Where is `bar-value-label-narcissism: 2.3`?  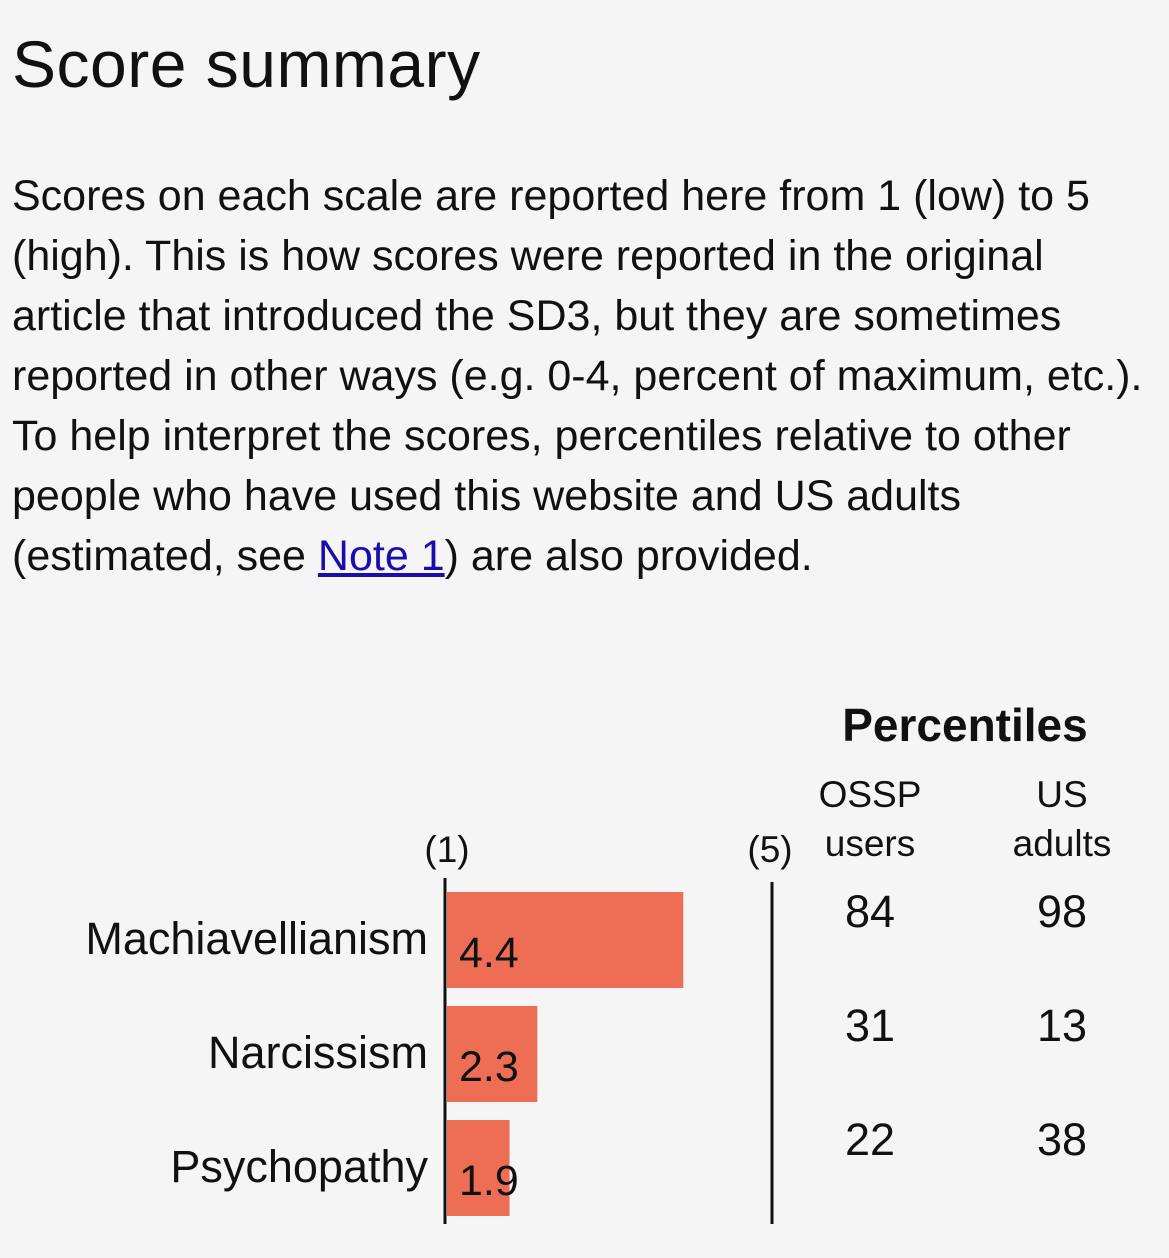
bar-value-label-narcissism: 2.3 is located at coordinates (489, 1067).